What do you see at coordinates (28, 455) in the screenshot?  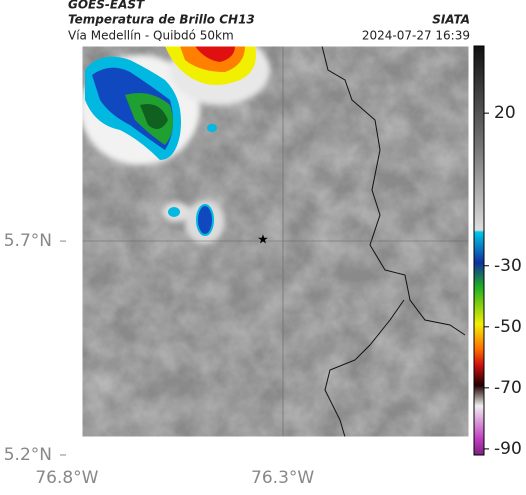 I see `lat-tick-label: 5.2°N` at bounding box center [28, 455].